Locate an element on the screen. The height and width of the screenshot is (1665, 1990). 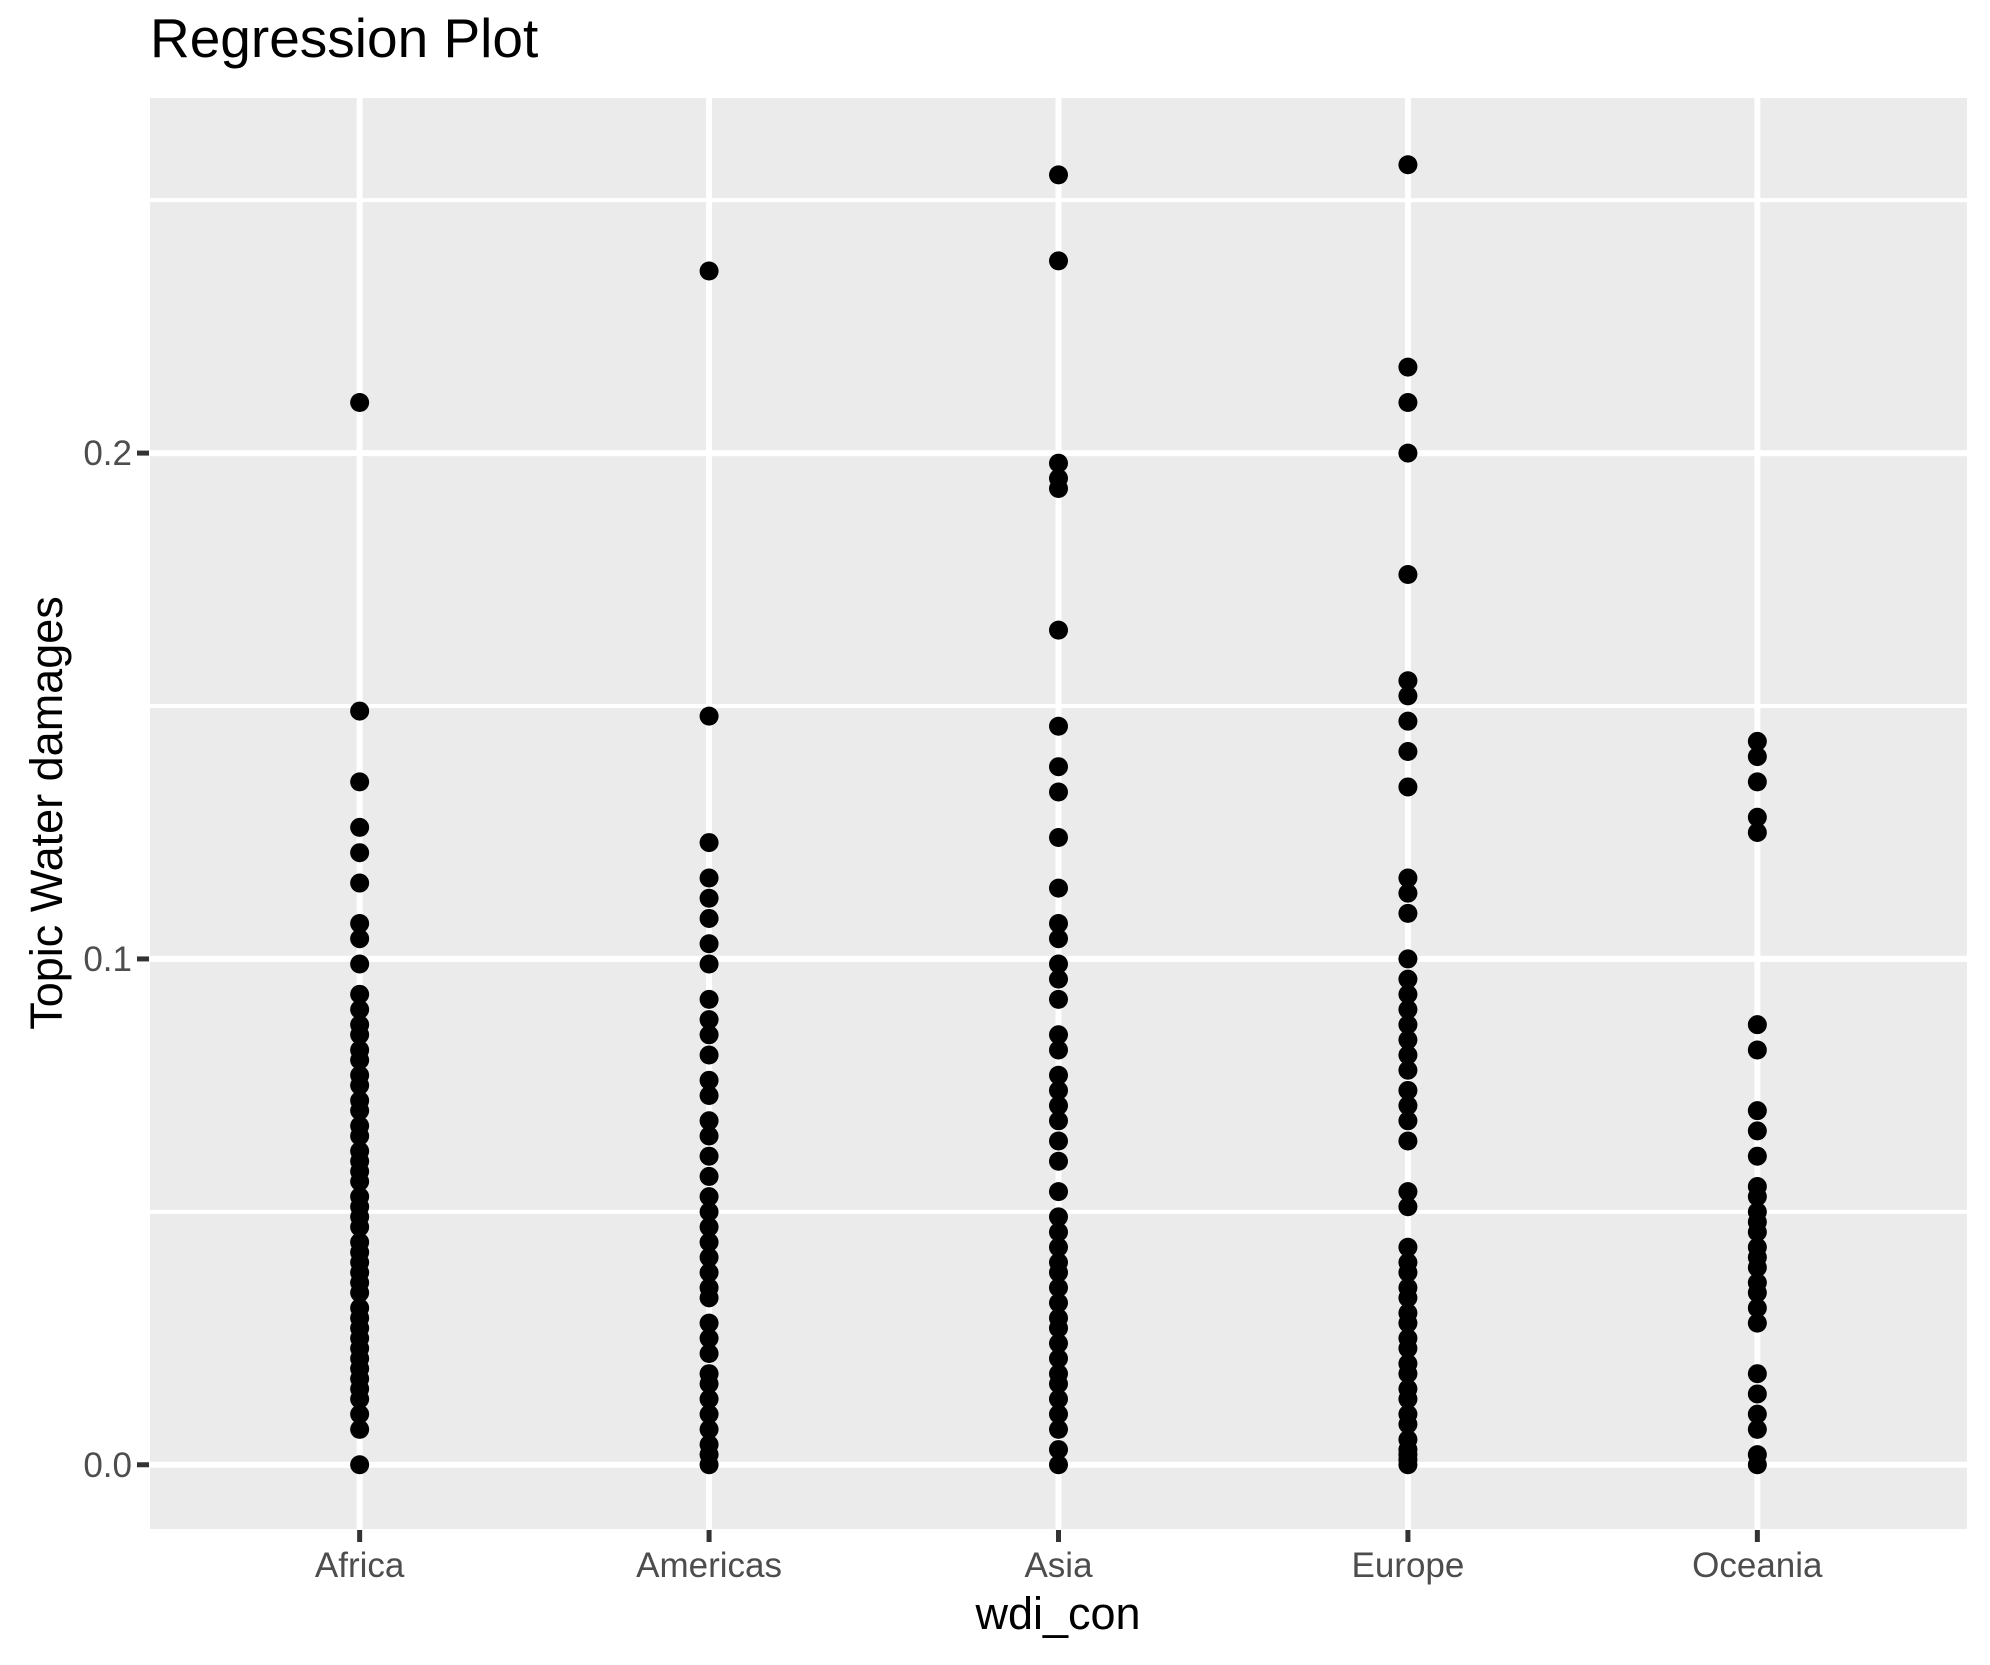
x-axis-tick-label: Asia is located at coordinates (1058, 1565).